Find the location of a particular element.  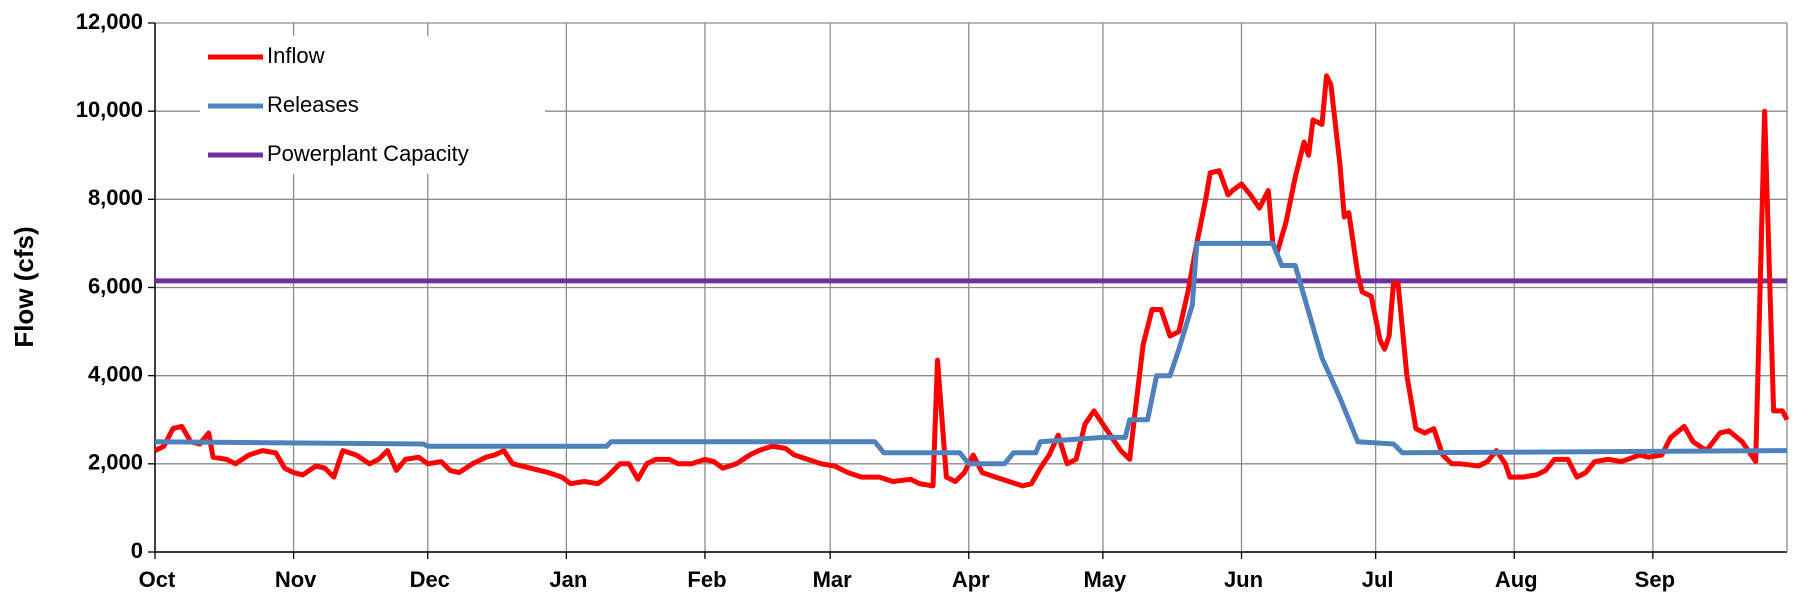

x-tick-label: Nov is located at coordinates (296, 579).